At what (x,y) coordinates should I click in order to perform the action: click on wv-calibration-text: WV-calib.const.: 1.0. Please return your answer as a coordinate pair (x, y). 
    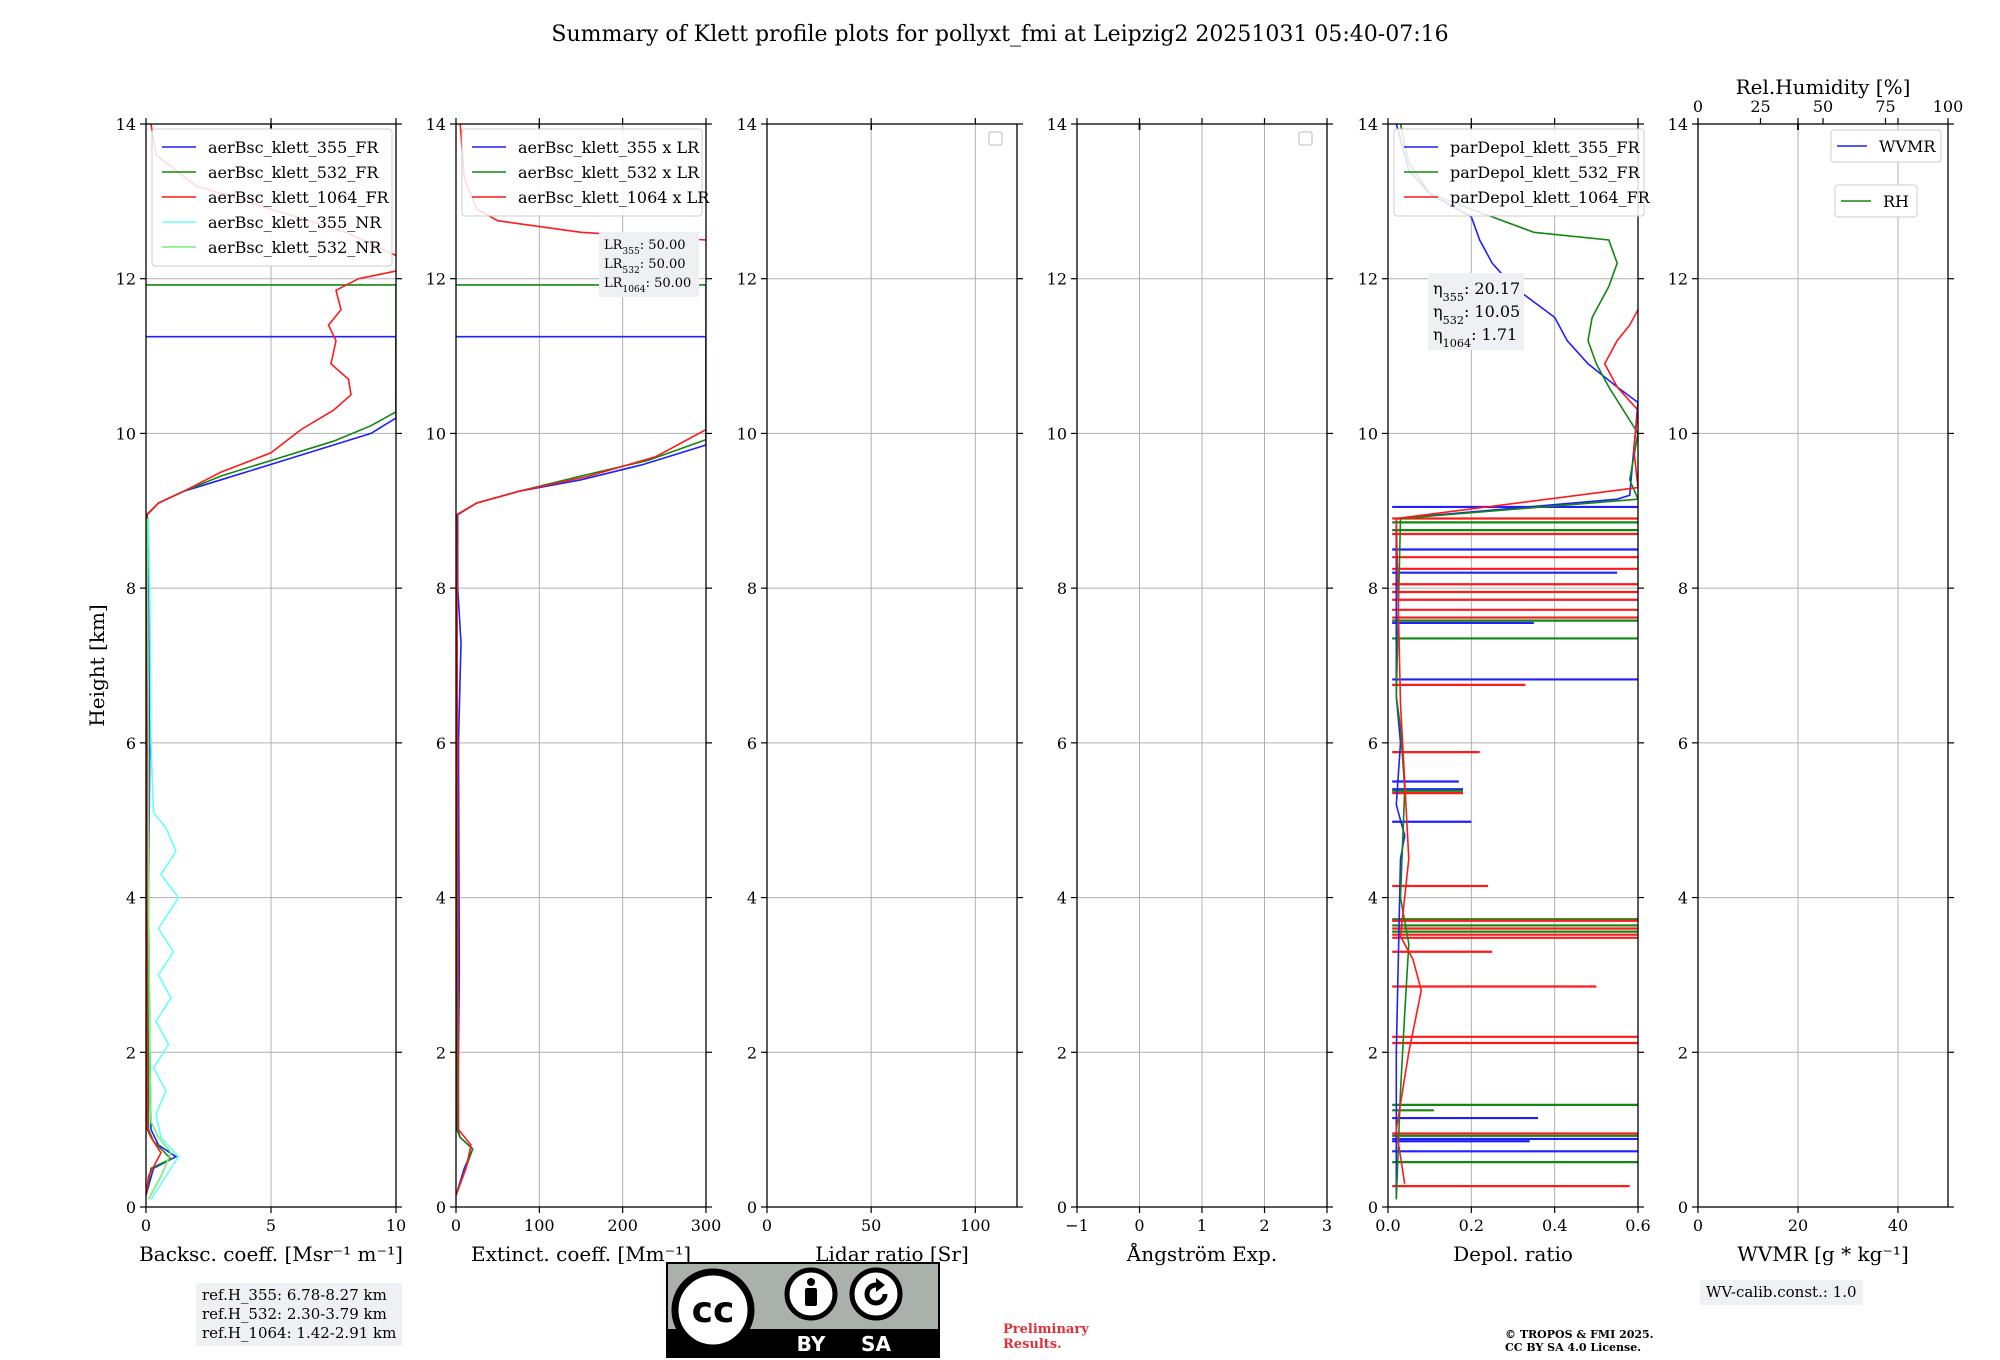
    Looking at the image, I should click on (1781, 1292).